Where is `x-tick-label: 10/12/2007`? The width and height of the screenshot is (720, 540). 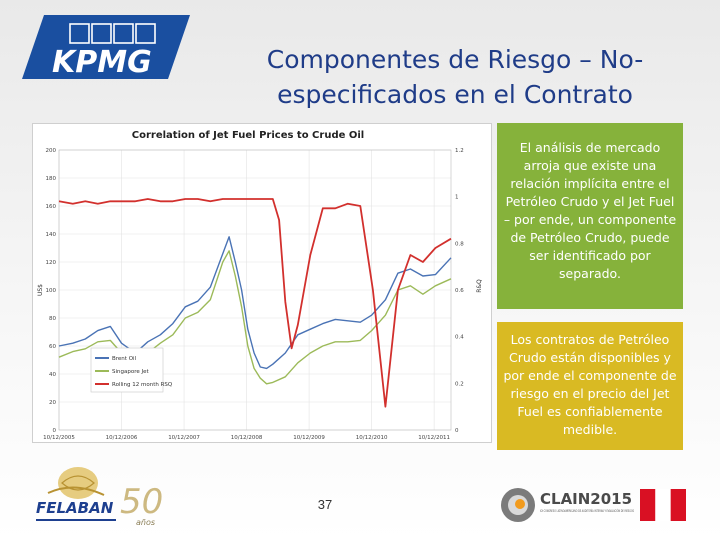 x-tick-label: 10/12/2007 is located at coordinates (184, 438).